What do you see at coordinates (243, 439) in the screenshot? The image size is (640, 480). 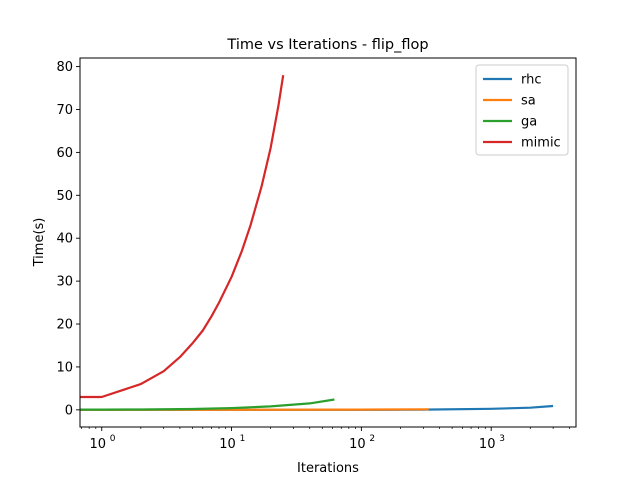 I see `x-tick-exponent: 1` at bounding box center [243, 439].